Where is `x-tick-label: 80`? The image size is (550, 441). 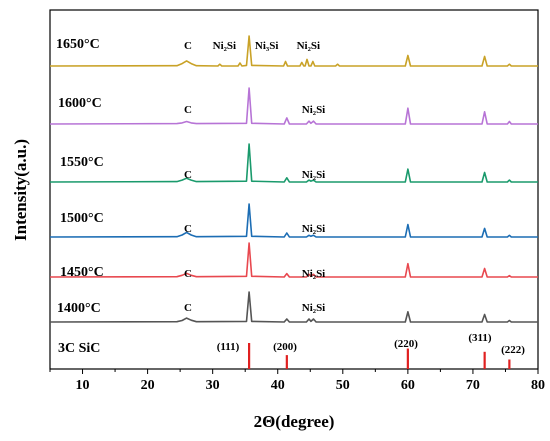
x-tick-label: 80 is located at coordinates (538, 385).